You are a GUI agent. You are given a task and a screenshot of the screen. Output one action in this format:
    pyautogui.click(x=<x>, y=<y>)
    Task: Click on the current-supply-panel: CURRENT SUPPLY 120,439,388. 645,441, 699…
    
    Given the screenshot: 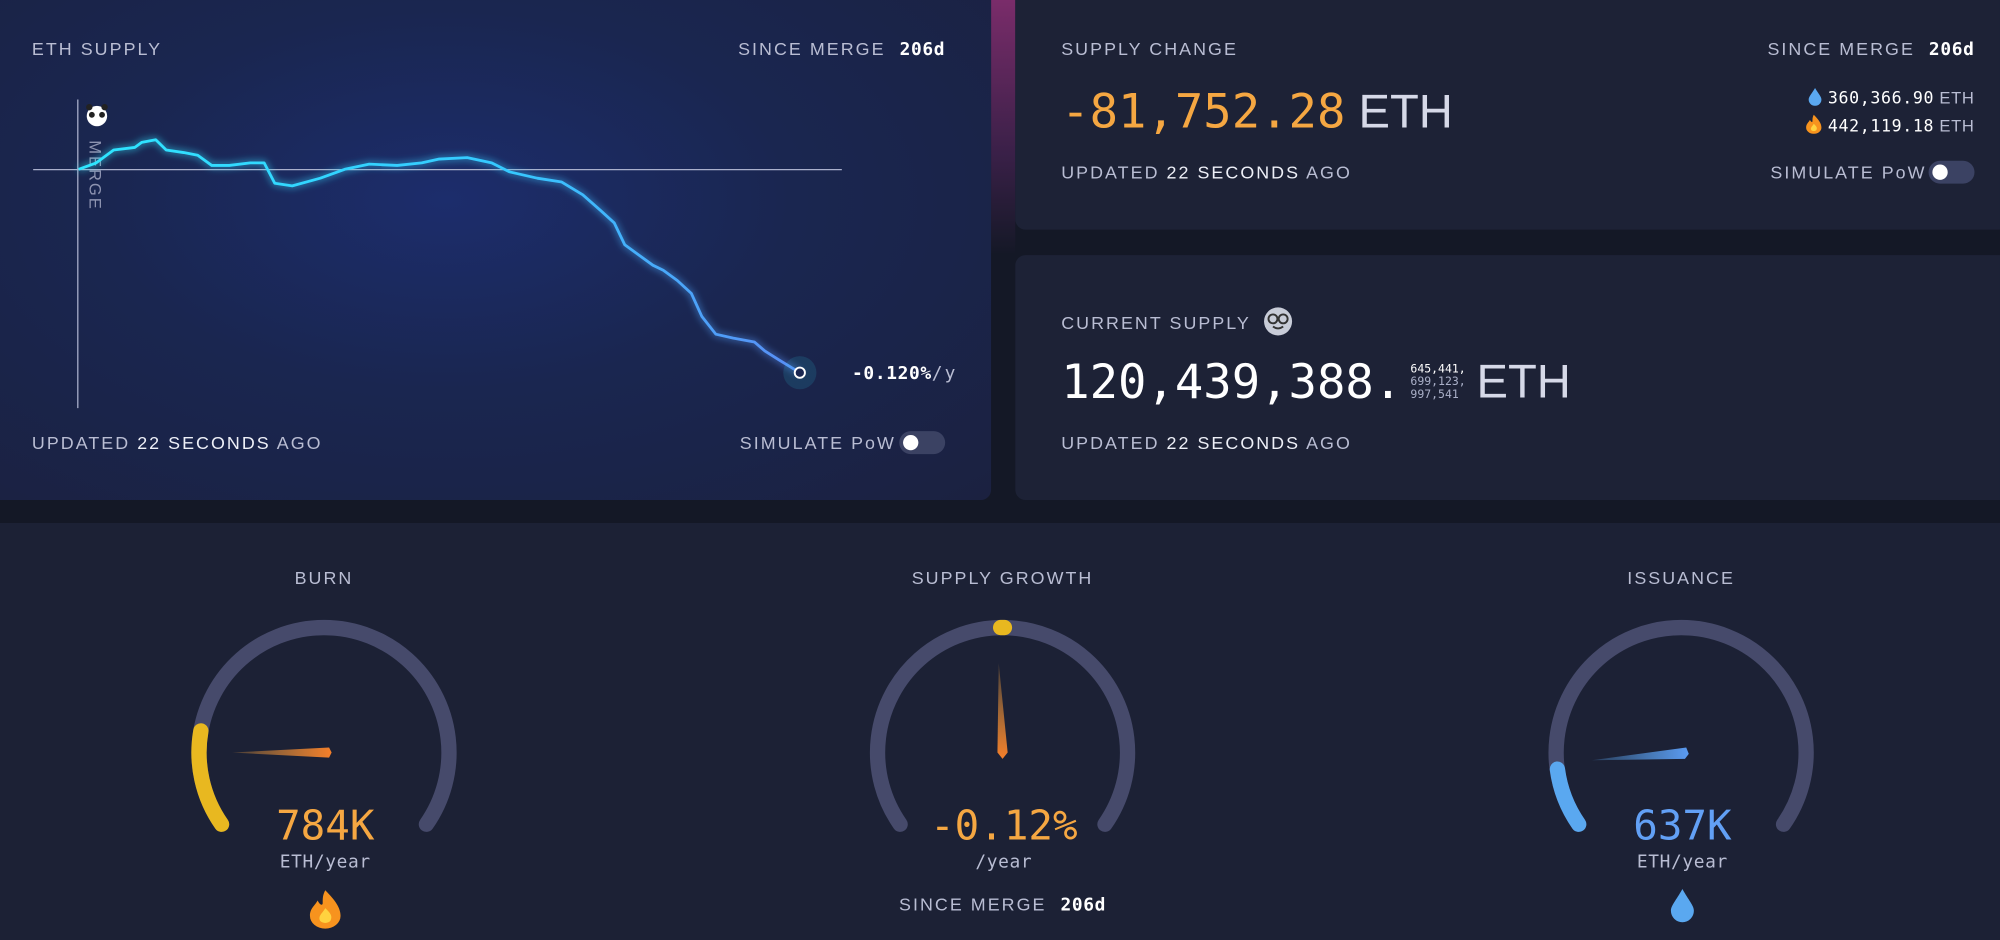 What is the action you would take?
    pyautogui.click(x=1507, y=377)
    